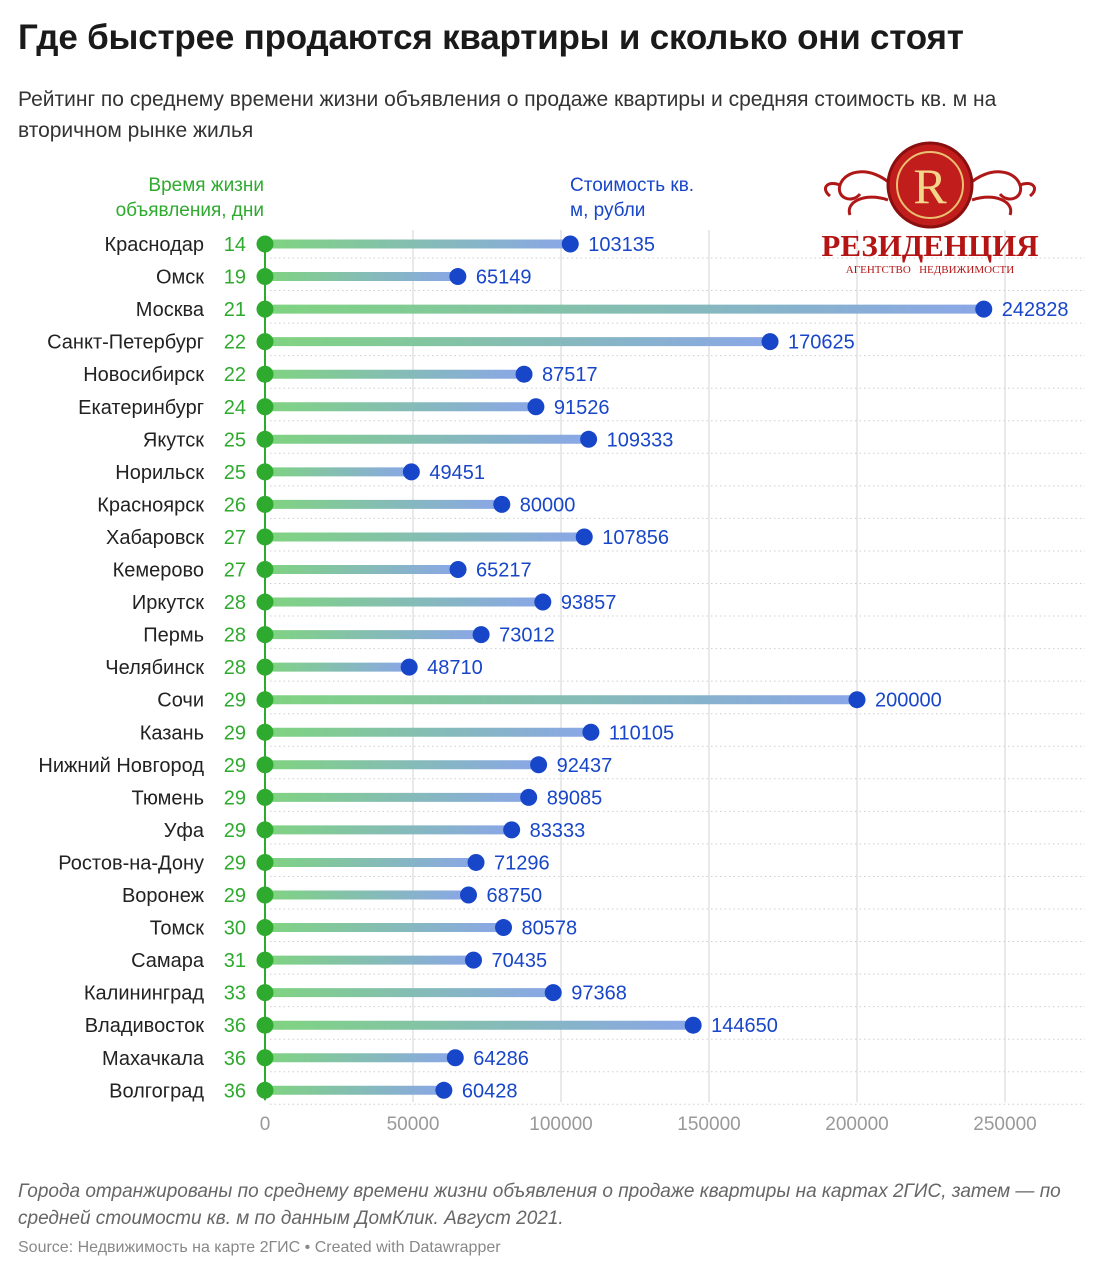  Describe the element at coordinates (501, 1059) in the screenshot. I see `price-value-label: 64286` at that location.